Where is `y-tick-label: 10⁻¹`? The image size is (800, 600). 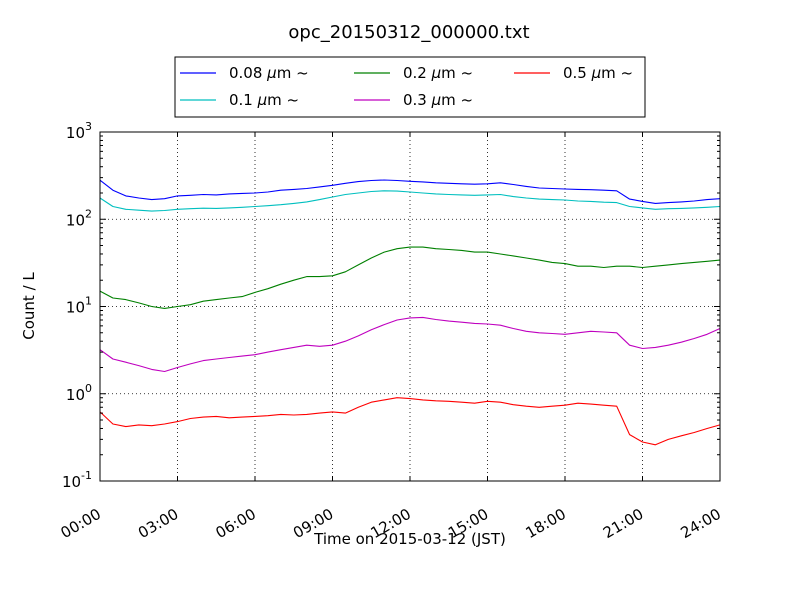
y-tick-label: 10⁻¹ is located at coordinates (77, 480).